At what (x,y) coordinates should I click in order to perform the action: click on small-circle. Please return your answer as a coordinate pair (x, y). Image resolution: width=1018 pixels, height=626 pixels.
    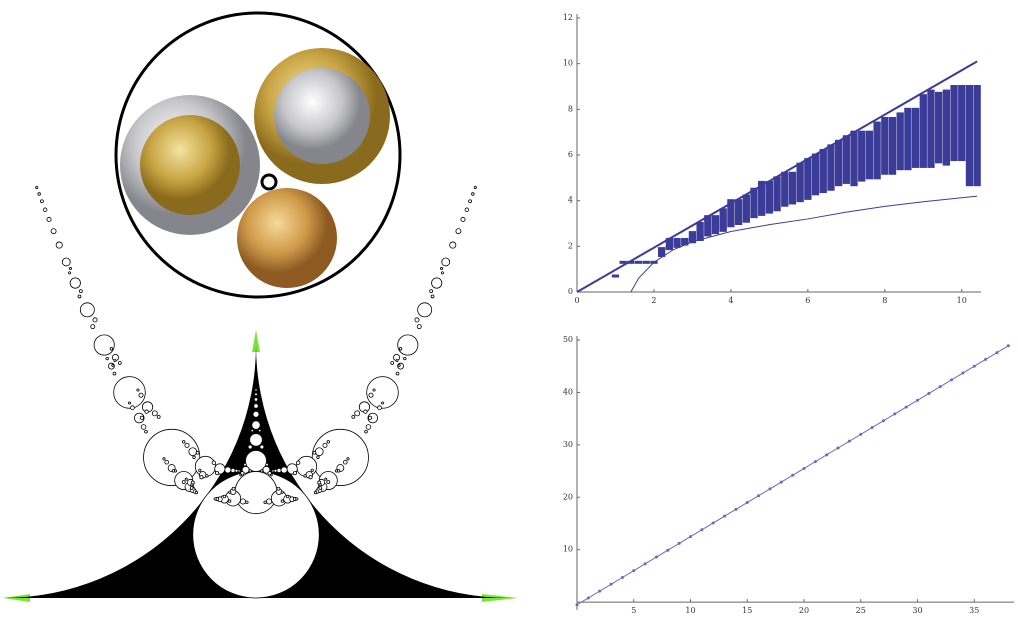
    Looking at the image, I should click on (269, 182).